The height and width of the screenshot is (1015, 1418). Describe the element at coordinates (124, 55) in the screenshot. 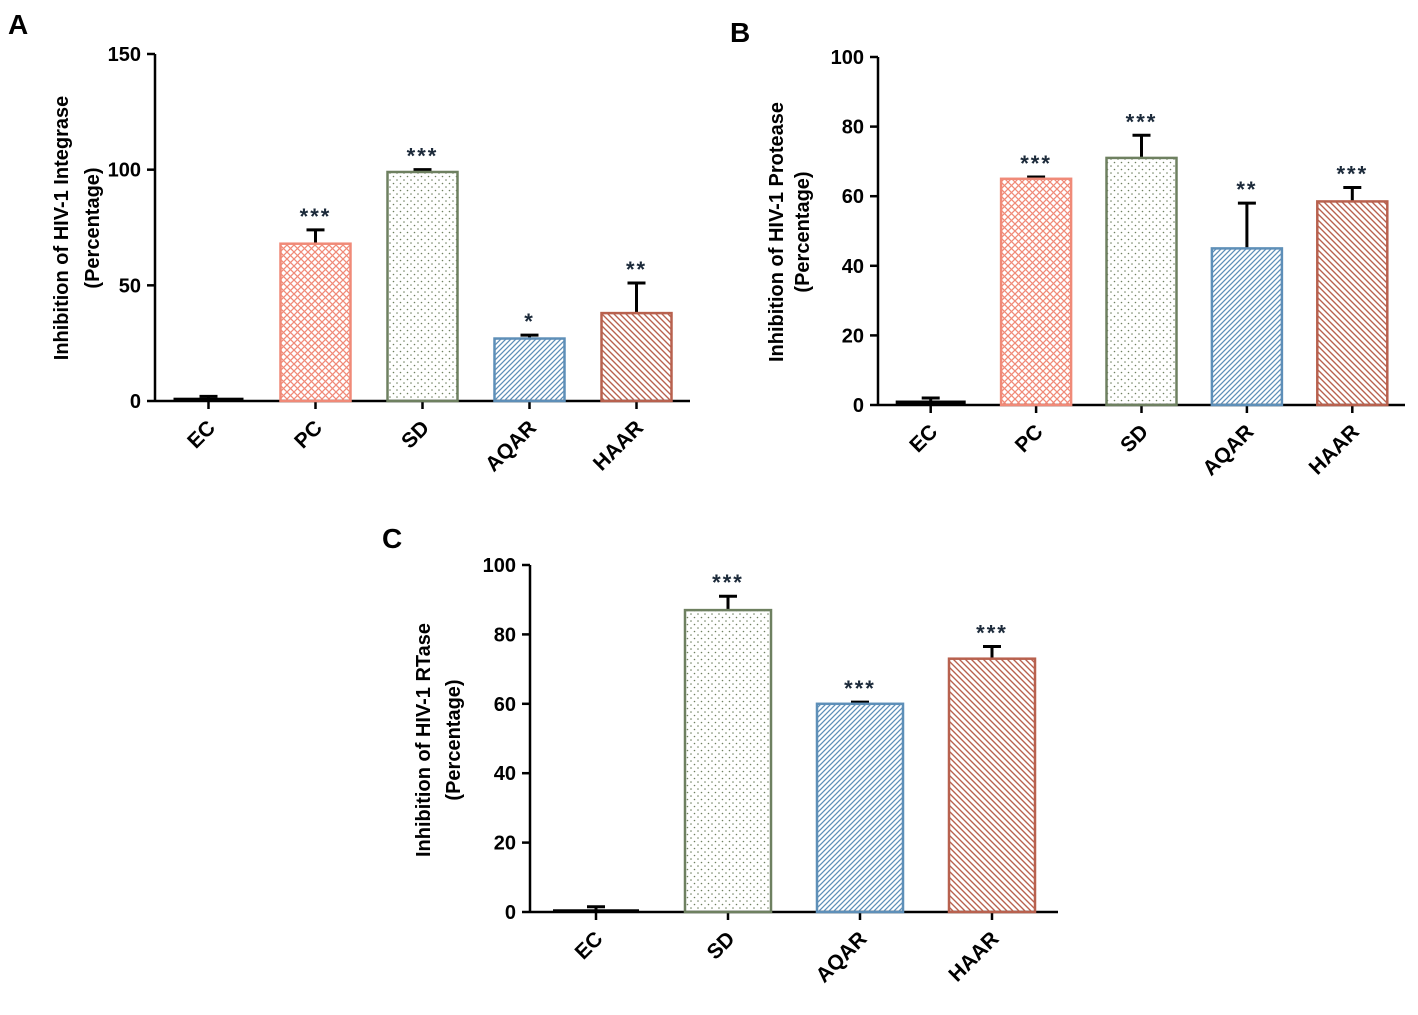

I see `y-tick-label: 150` at that location.